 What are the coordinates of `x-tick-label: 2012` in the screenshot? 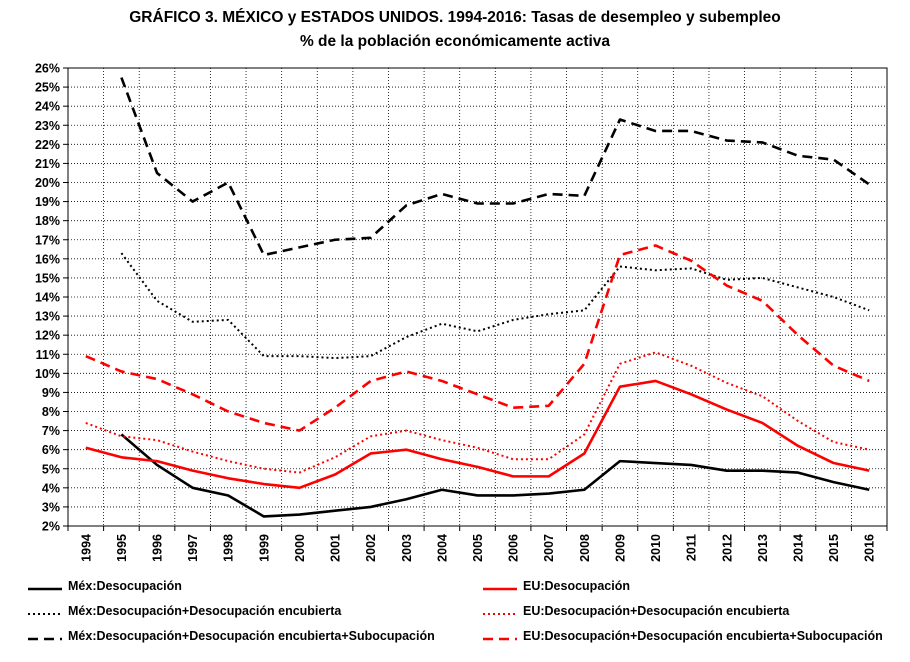 It's located at (727, 548).